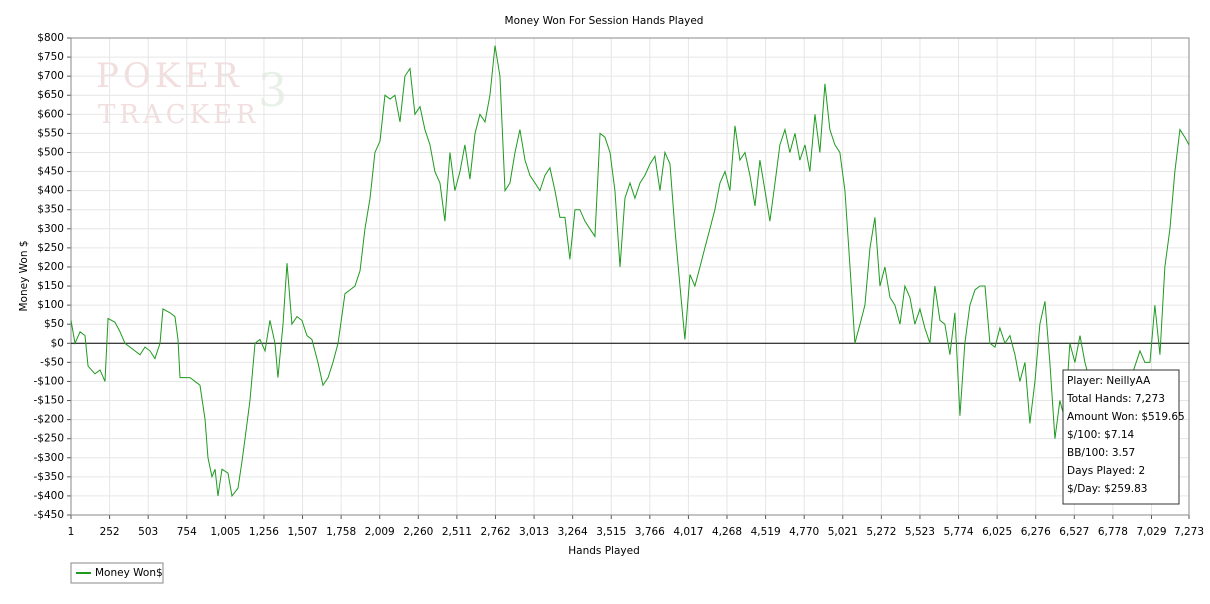 The width and height of the screenshot is (1210, 604). Describe the element at coordinates (766, 532) in the screenshot. I see `x-tick-label: 4,519` at that location.